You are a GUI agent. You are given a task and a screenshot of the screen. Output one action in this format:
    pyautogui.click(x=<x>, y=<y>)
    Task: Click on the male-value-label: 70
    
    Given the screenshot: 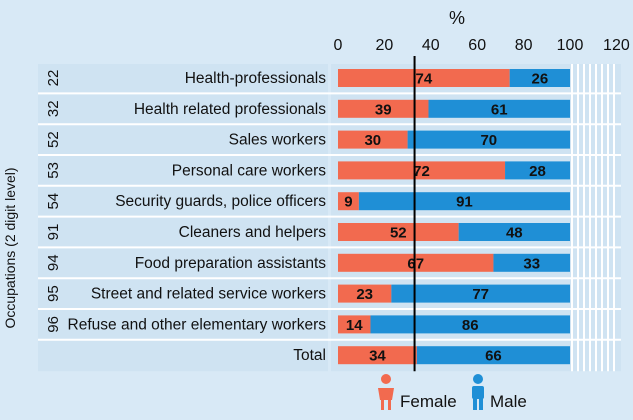 What is the action you would take?
    pyautogui.click(x=488, y=140)
    